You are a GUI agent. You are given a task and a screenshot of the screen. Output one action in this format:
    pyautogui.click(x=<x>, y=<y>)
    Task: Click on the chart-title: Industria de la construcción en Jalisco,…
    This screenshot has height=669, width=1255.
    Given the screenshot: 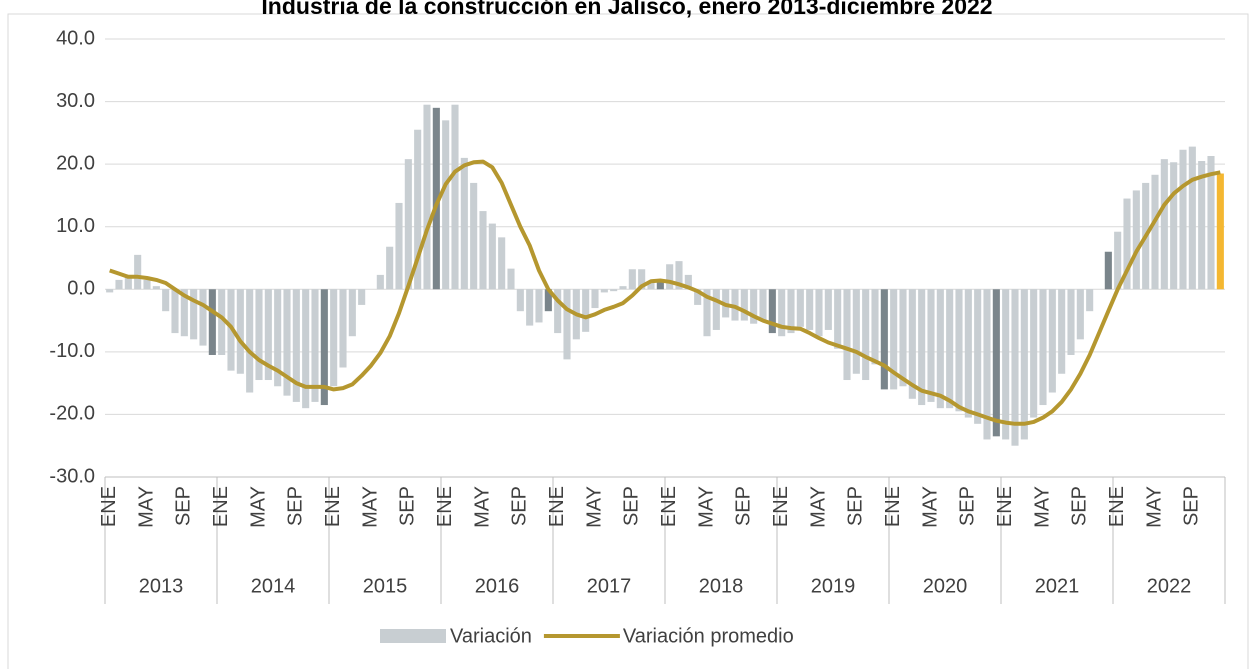 What is the action you would take?
    pyautogui.click(x=626, y=9)
    